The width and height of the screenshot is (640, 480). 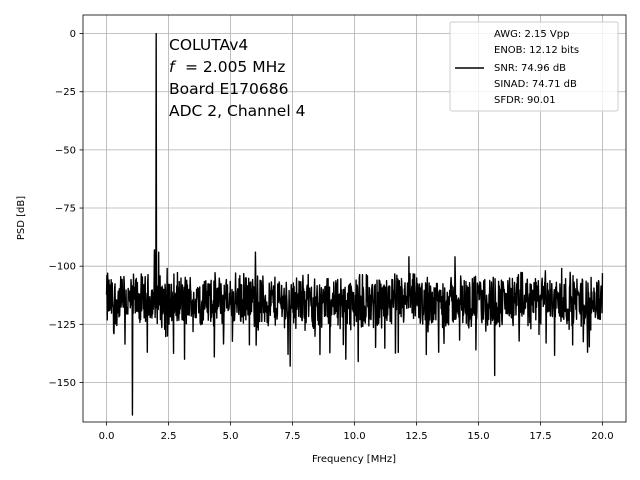 I want to click on legend-line-snr: SNR: 74.96 dB, so click(x=530, y=68).